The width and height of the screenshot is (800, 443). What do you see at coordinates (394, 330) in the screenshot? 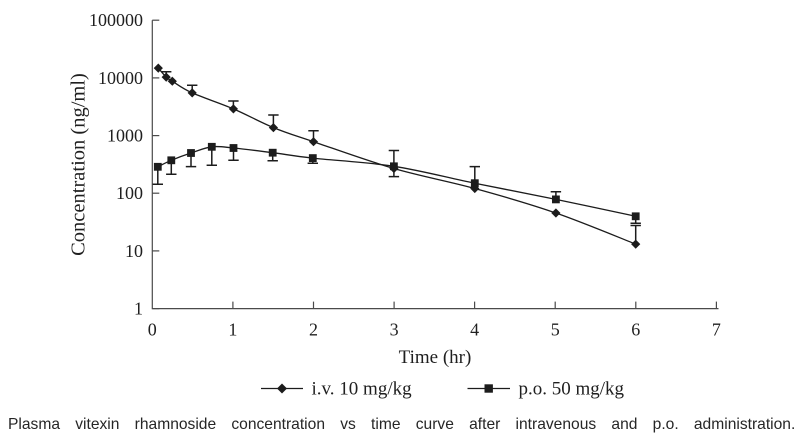
I see `svg-text: 3` at bounding box center [394, 330].